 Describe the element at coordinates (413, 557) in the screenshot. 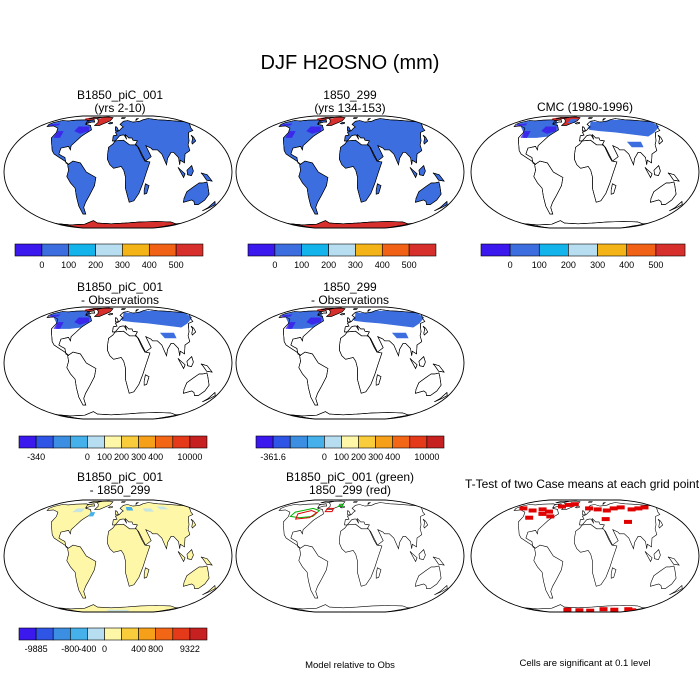

I see `continent-indonesia` at that location.